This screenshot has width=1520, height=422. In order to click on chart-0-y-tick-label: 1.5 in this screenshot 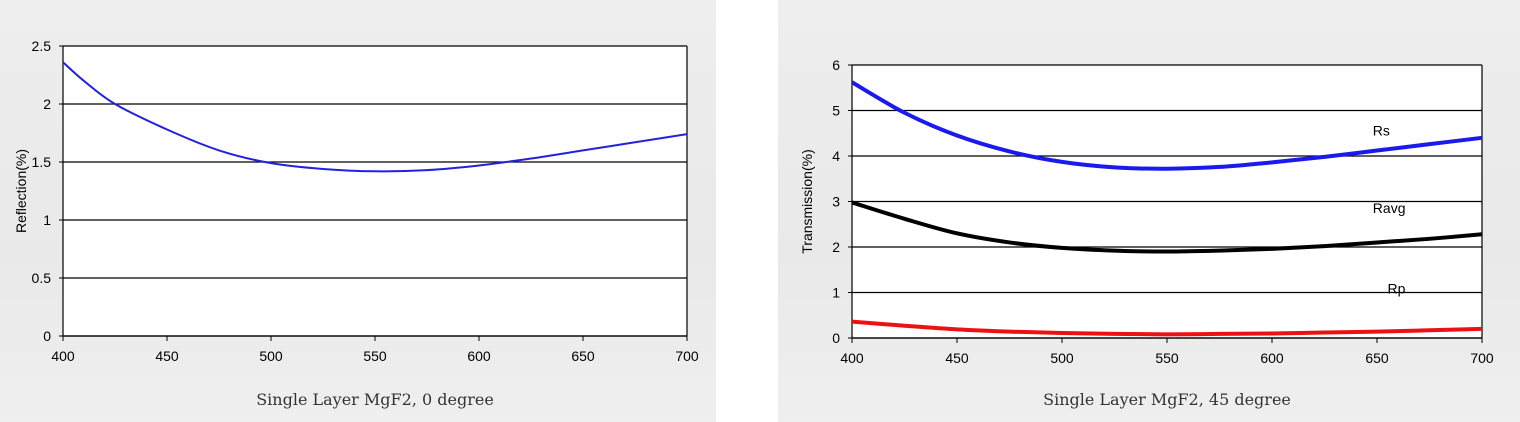, I will do `click(42, 162)`.